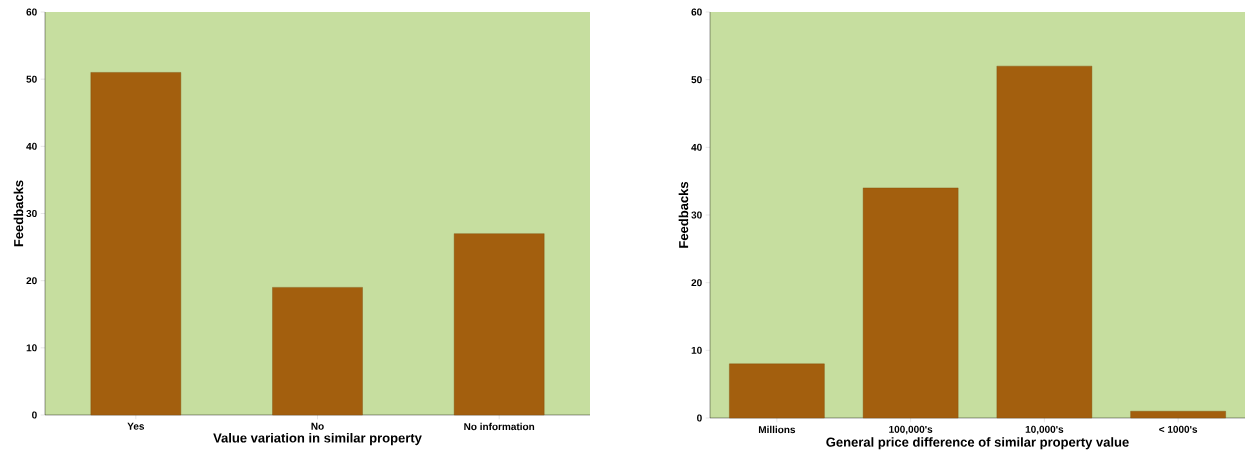 The image size is (1247, 474). What do you see at coordinates (499, 426) in the screenshot?
I see `x-tick-label: No information` at bounding box center [499, 426].